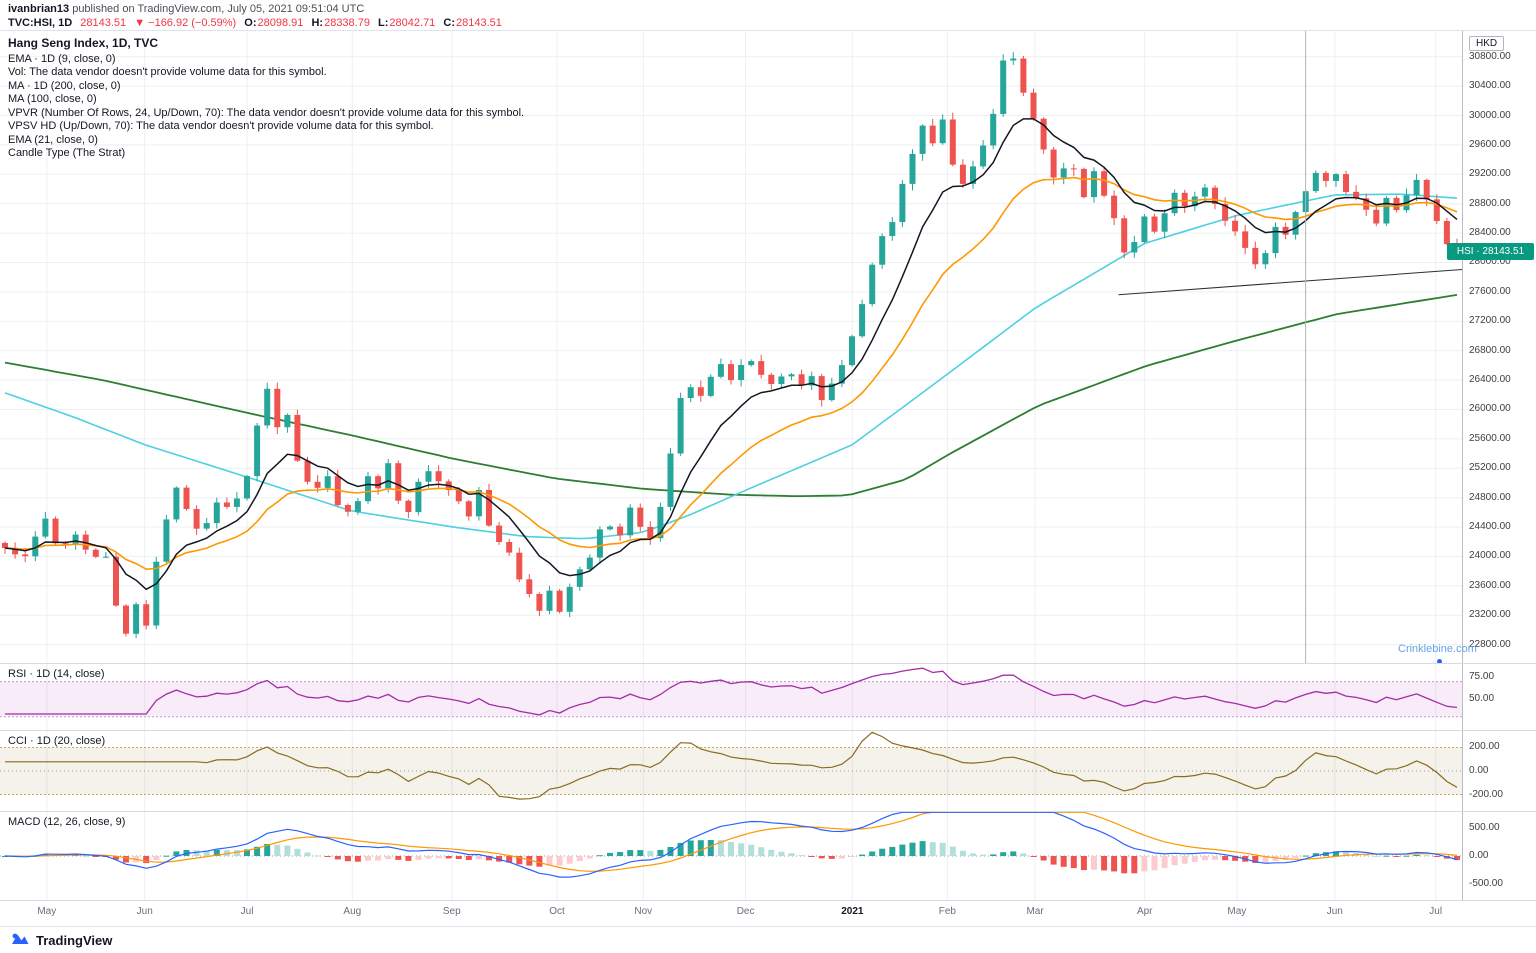 The height and width of the screenshot is (953, 1536). Describe the element at coordinates (1490, 321) in the screenshot. I see `scale-value-label: 27200.00` at that location.